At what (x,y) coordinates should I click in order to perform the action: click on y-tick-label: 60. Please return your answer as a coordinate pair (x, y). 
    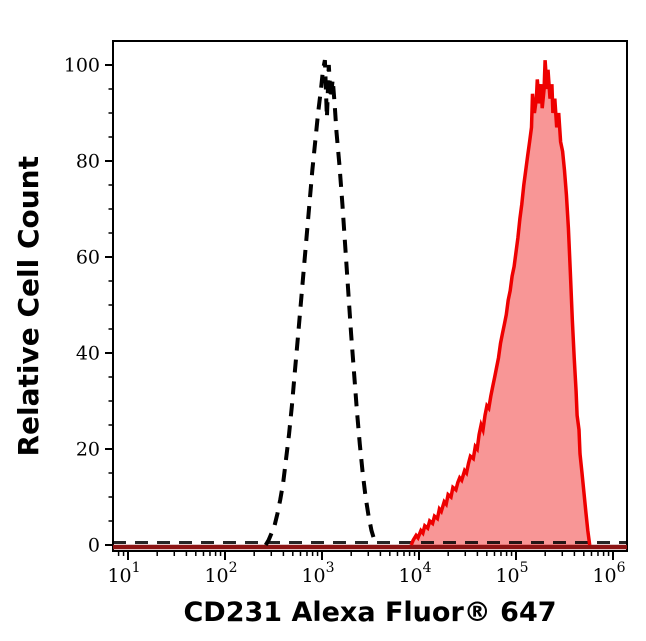
    Looking at the image, I should click on (88, 258).